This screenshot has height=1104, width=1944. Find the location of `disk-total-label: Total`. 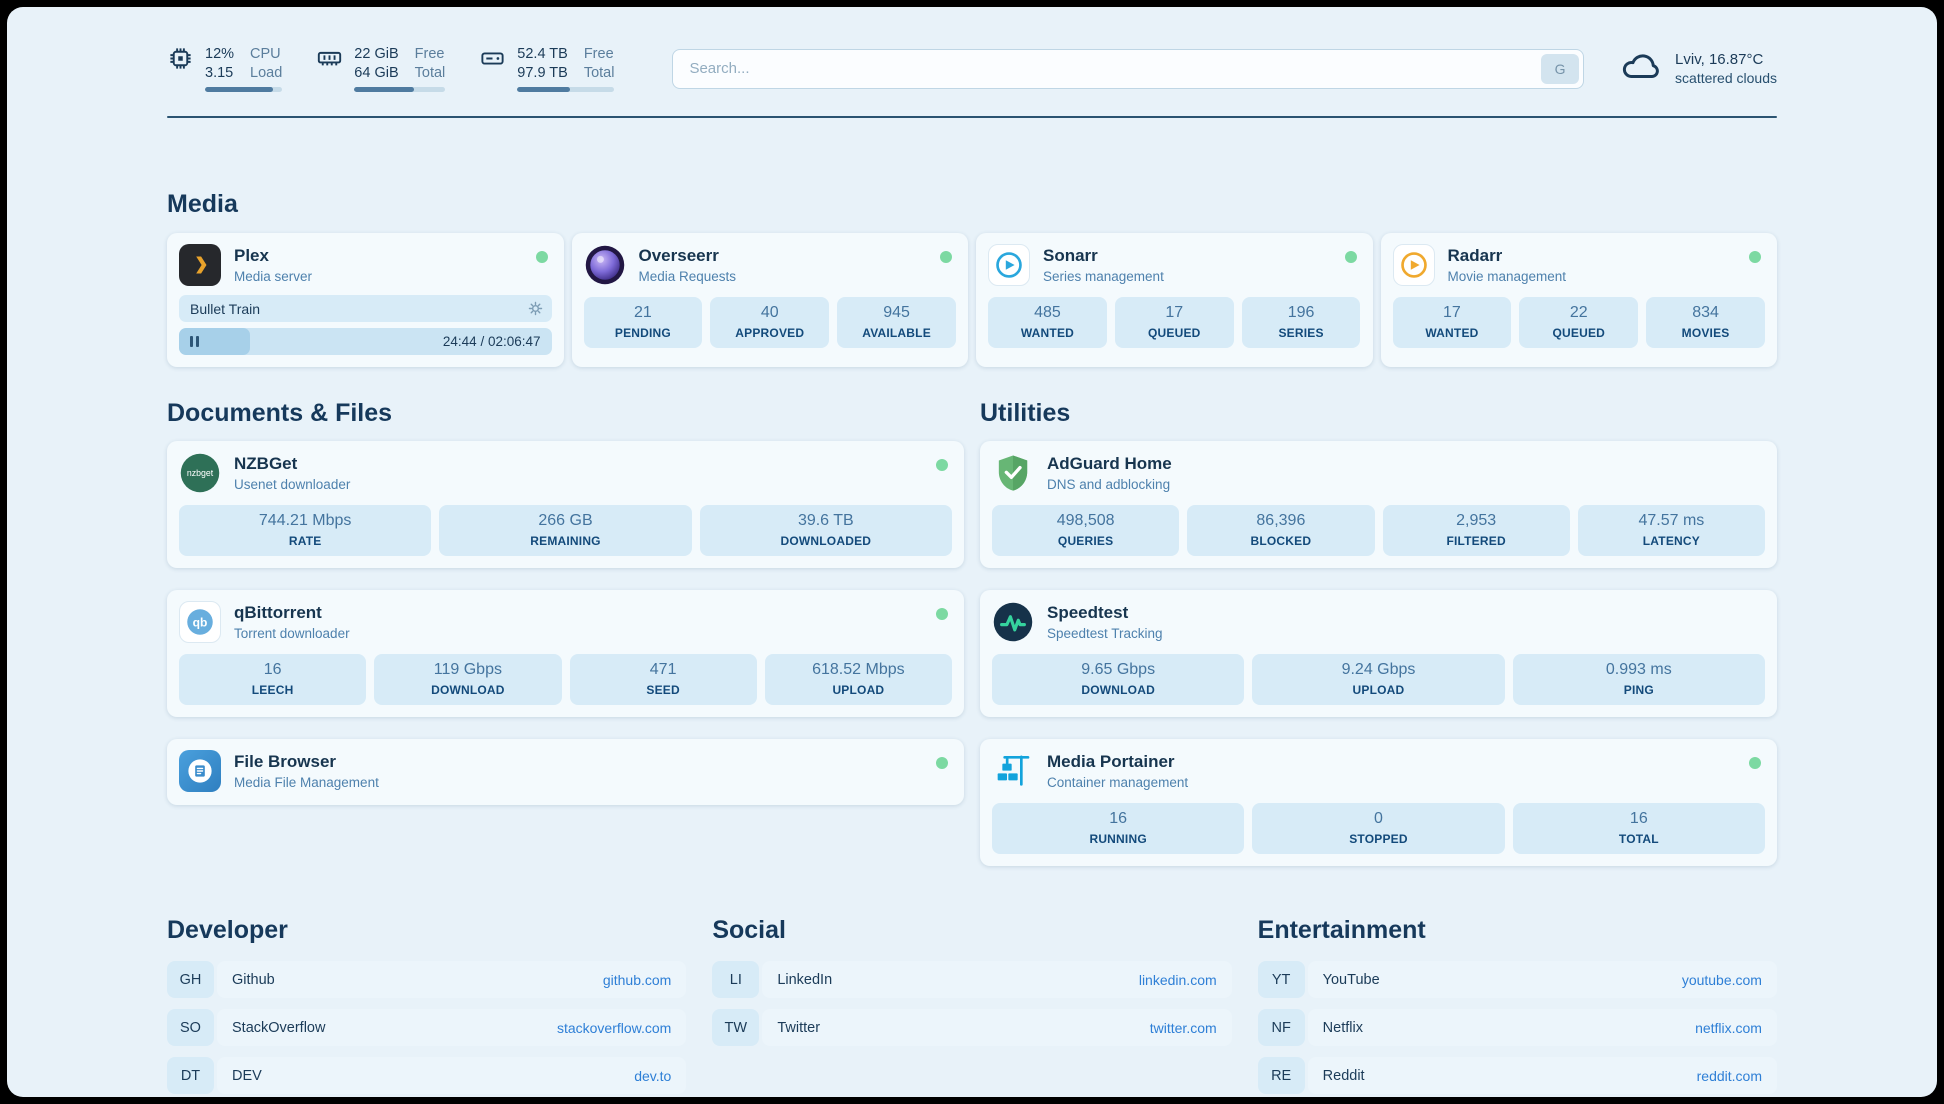

disk-total-label: Total is located at coordinates (599, 73).